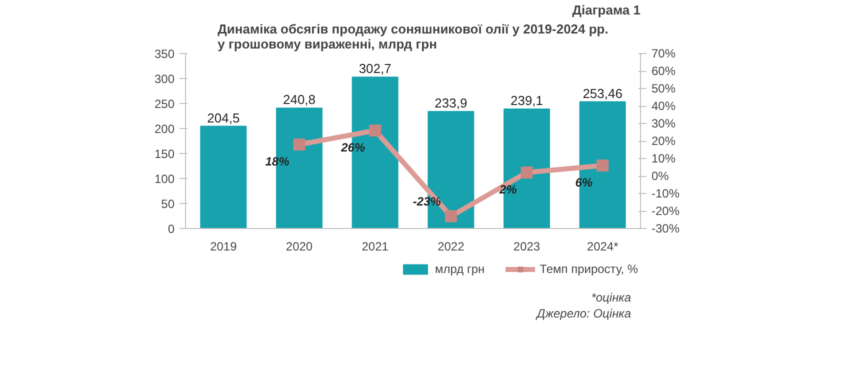 The height and width of the screenshot is (388, 844). Describe the element at coordinates (223, 177) in the screenshot. I see `bar` at that location.